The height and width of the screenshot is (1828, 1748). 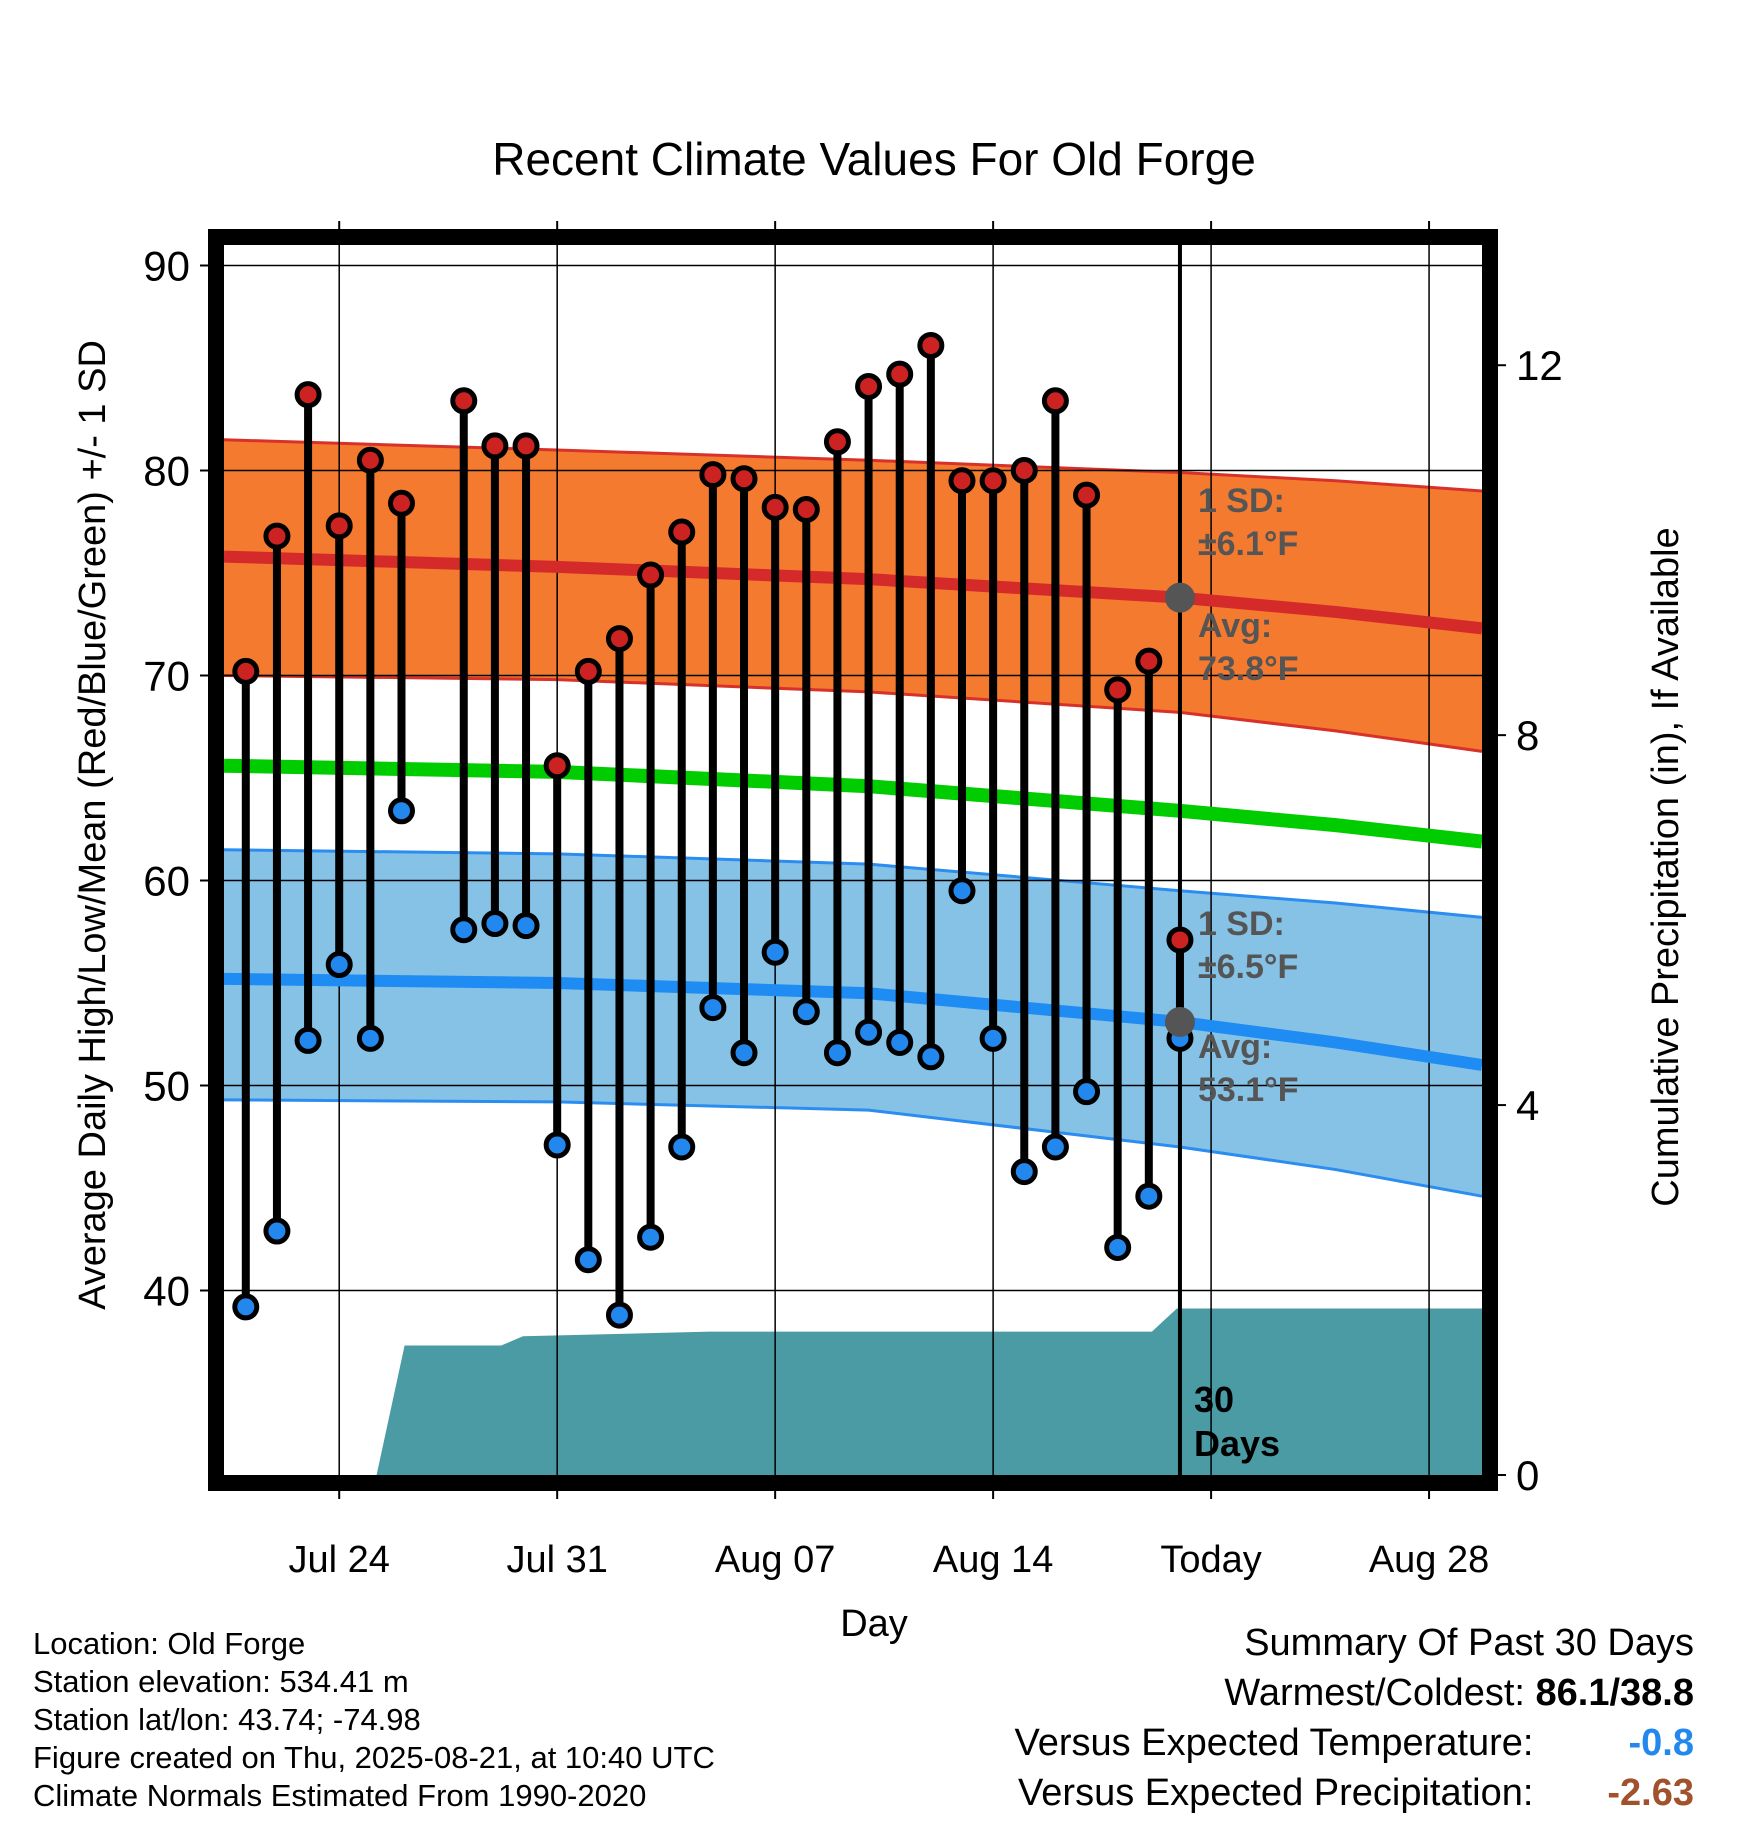 I want to click on x-axis-label: Day, so click(x=874, y=1624).